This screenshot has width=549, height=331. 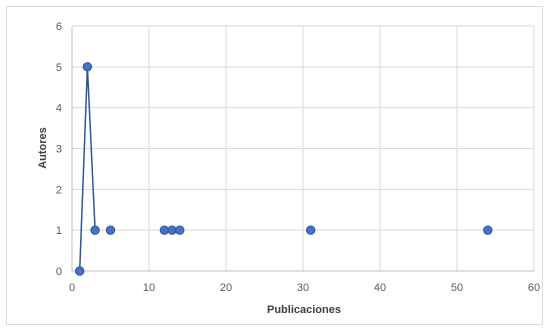 What do you see at coordinates (226, 288) in the screenshot?
I see `x-tick-label: 20` at bounding box center [226, 288].